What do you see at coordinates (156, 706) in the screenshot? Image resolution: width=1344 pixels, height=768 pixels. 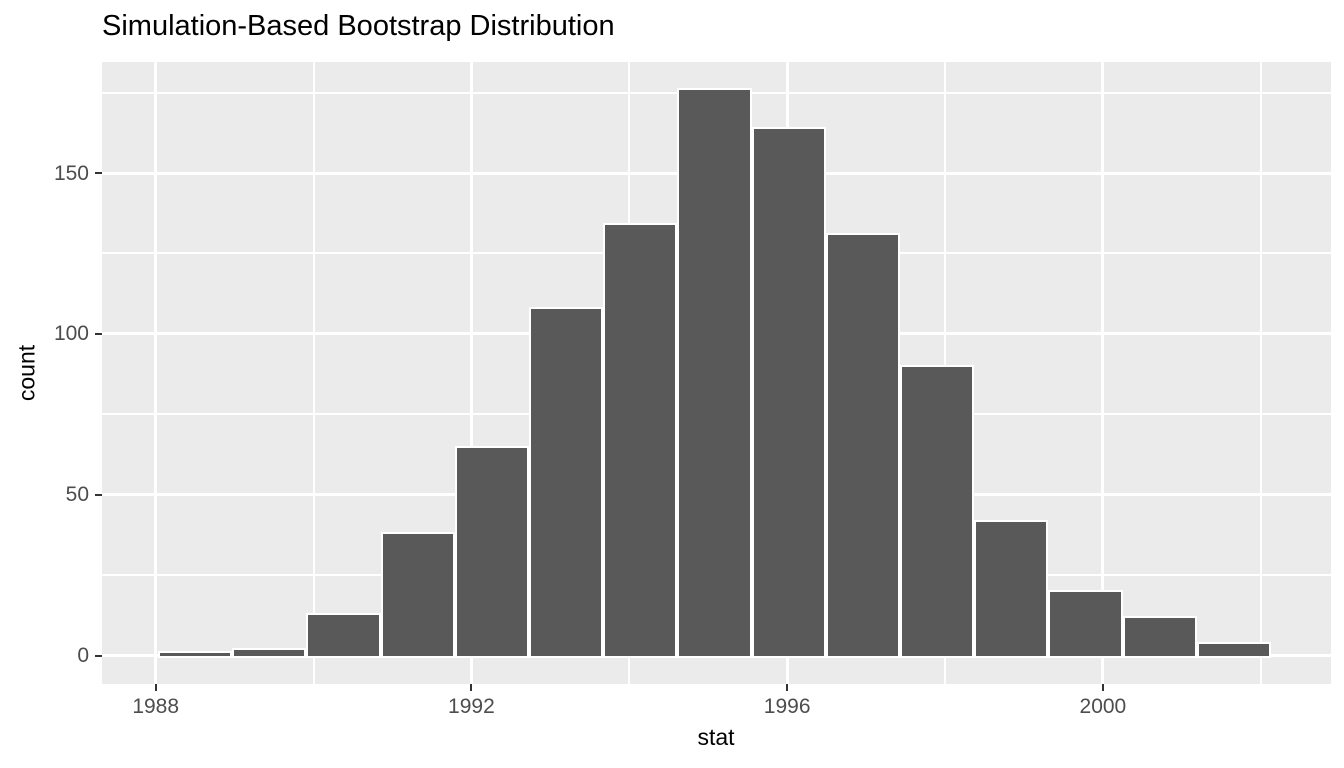 I see `x-tick-label: 1988` at bounding box center [156, 706].